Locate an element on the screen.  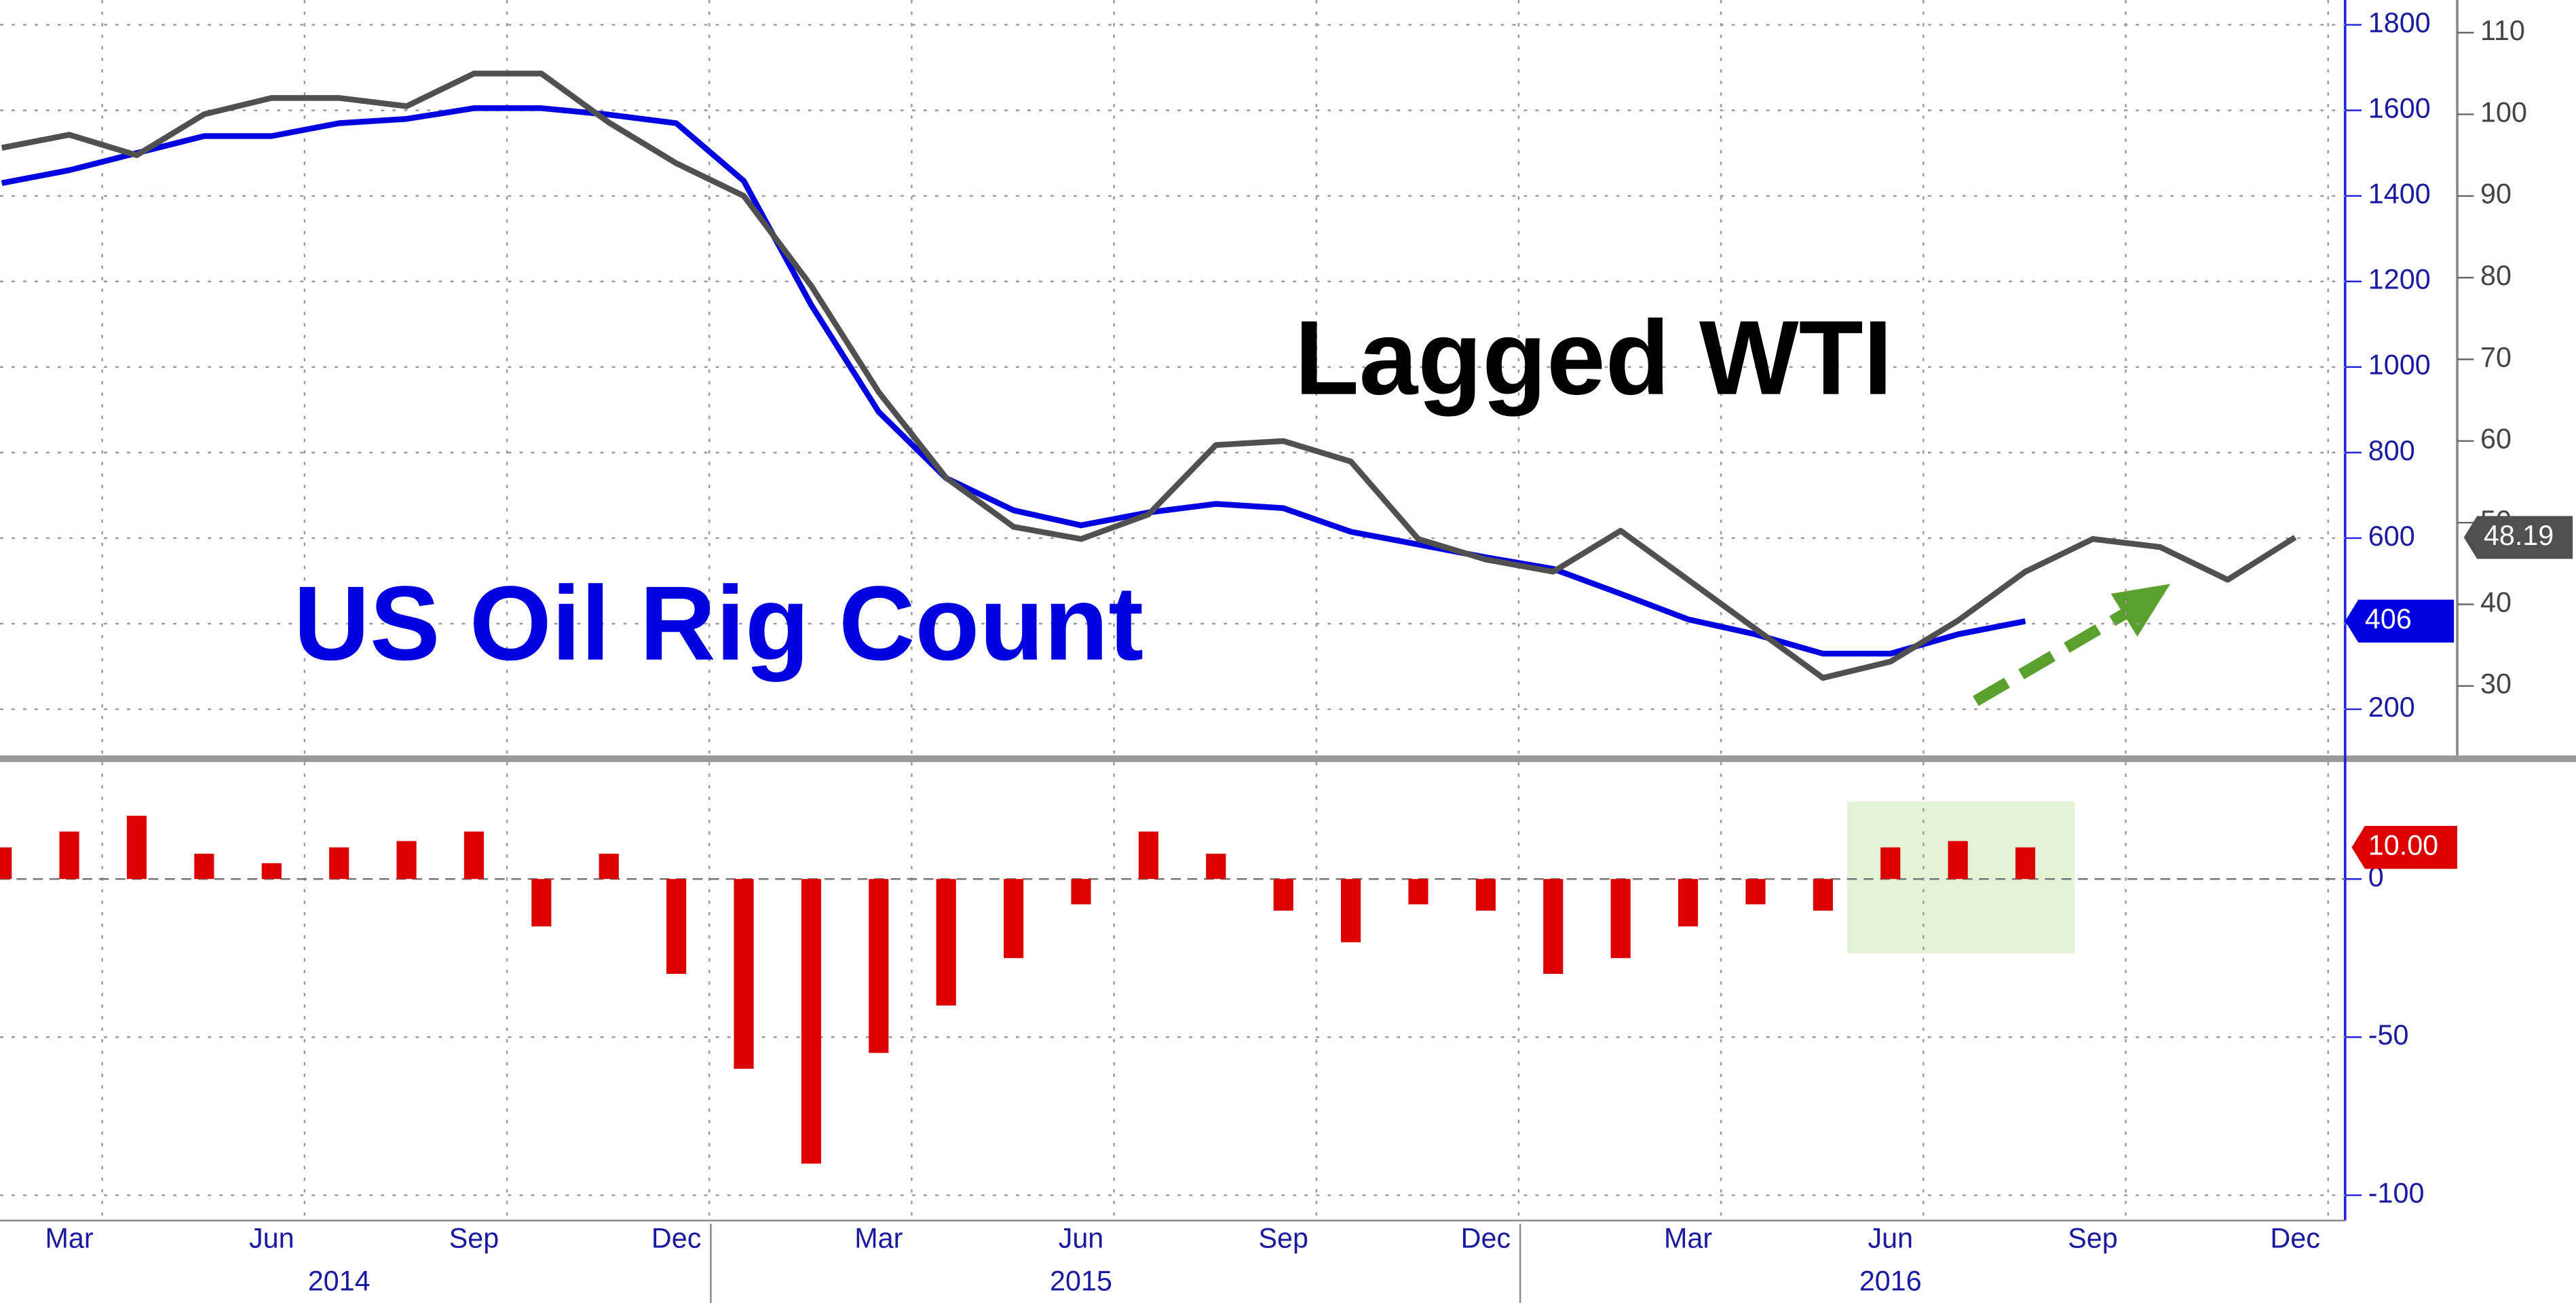
y-tick-label: 1400 is located at coordinates (2399, 194).